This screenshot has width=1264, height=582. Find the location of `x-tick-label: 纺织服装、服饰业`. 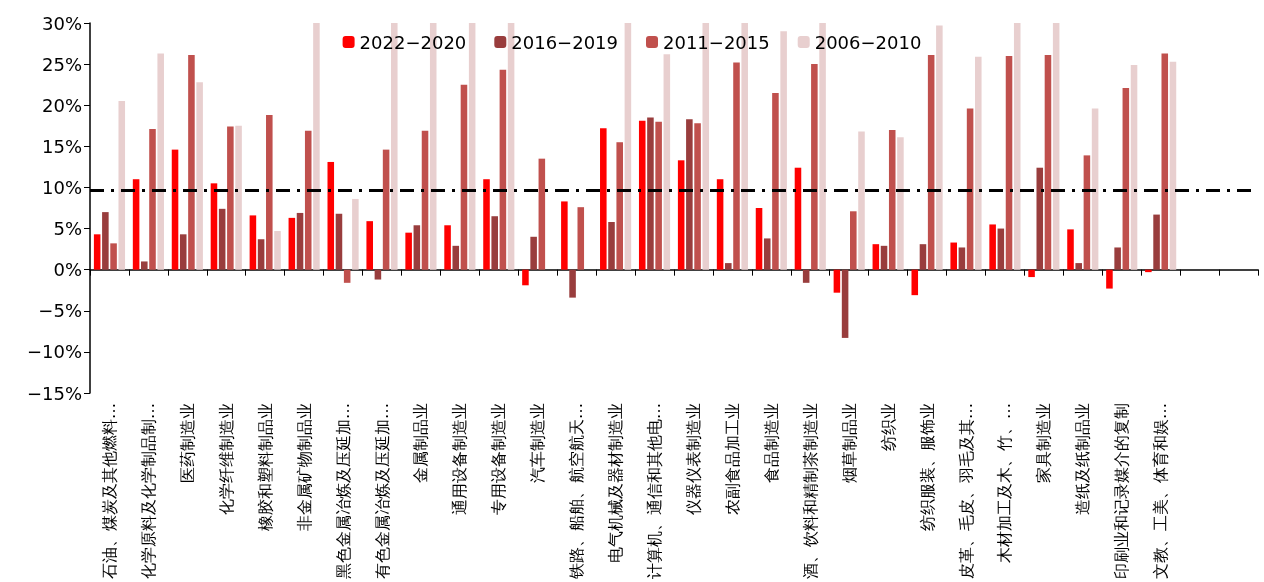

x-tick-label: 纺织服装、服饰业 is located at coordinates (927, 467).